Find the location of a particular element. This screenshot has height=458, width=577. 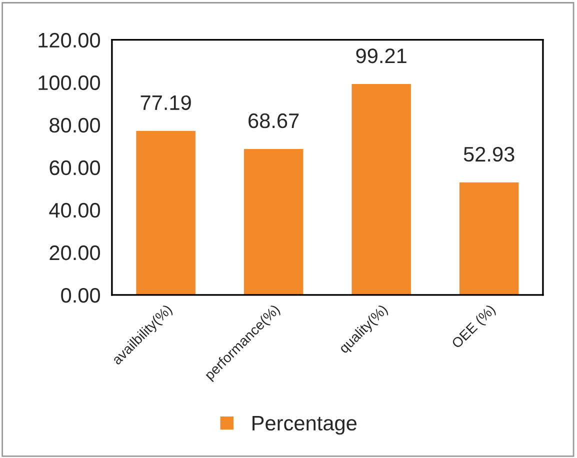

data-label: 99.21 is located at coordinates (381, 56).